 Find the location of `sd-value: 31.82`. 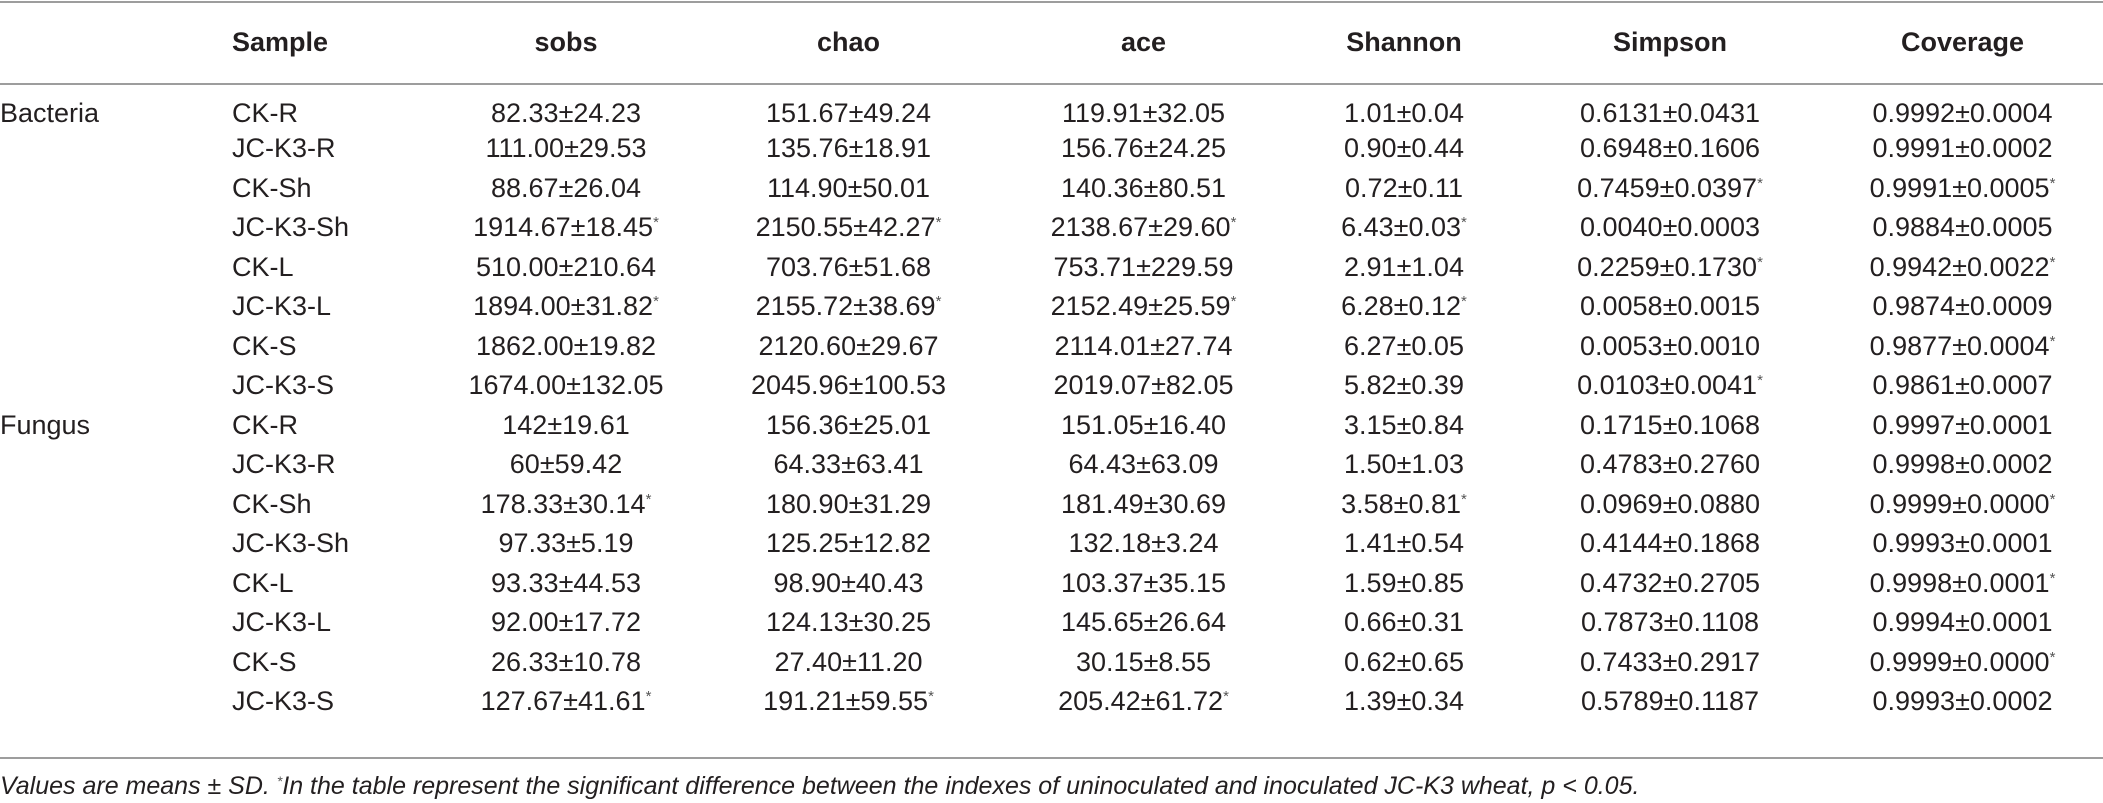

sd-value: 31.82 is located at coordinates (619, 306).